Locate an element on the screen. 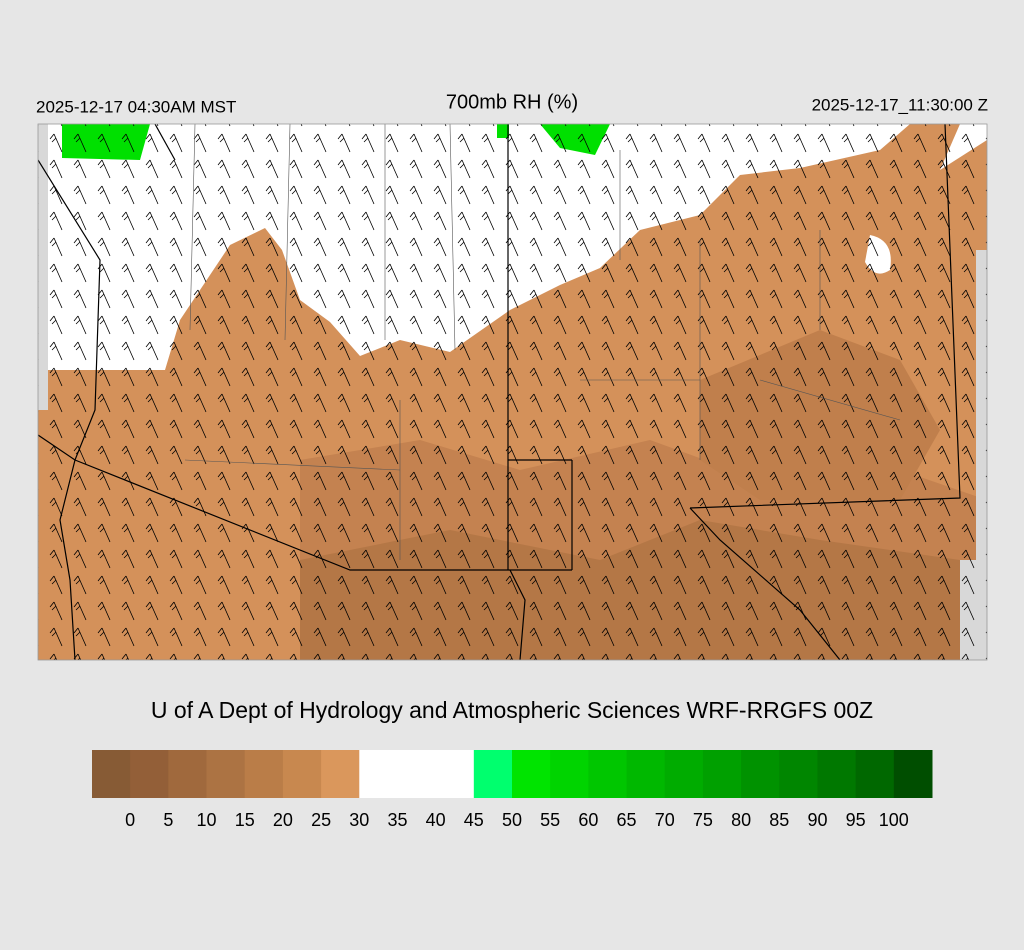  colorbar-label: 30 is located at coordinates (359, 820).